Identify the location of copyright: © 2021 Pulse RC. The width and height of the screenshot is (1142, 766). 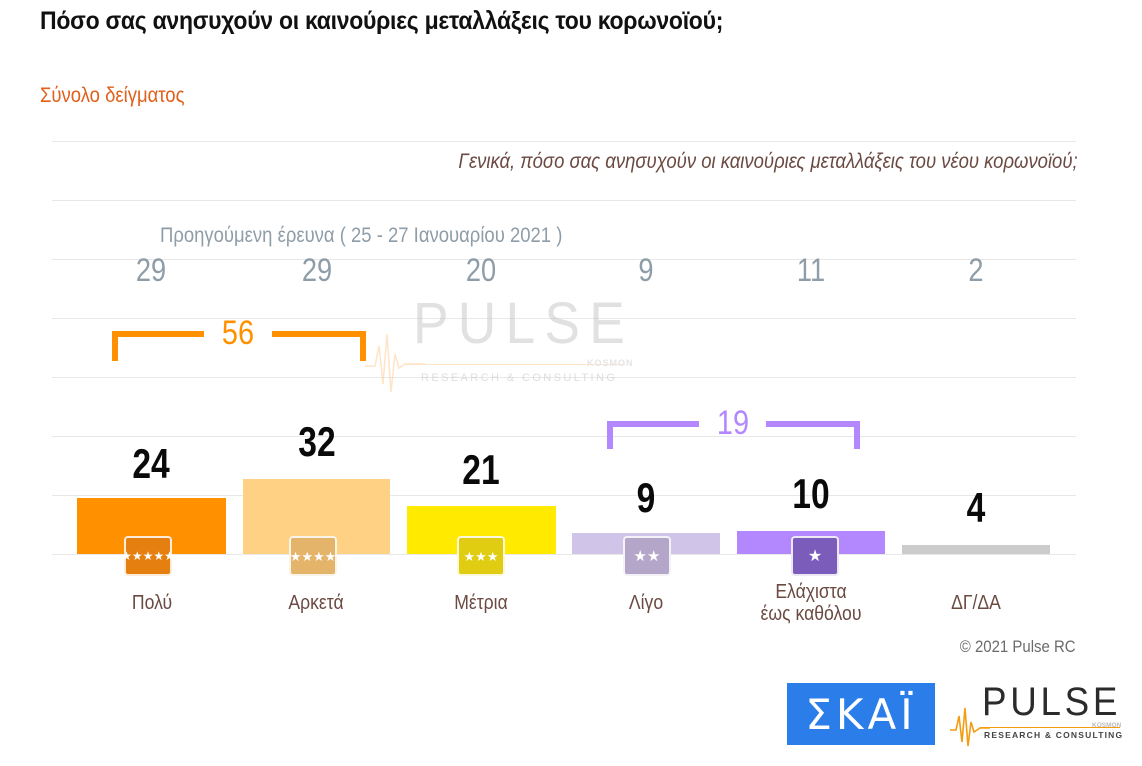
(1018, 646).